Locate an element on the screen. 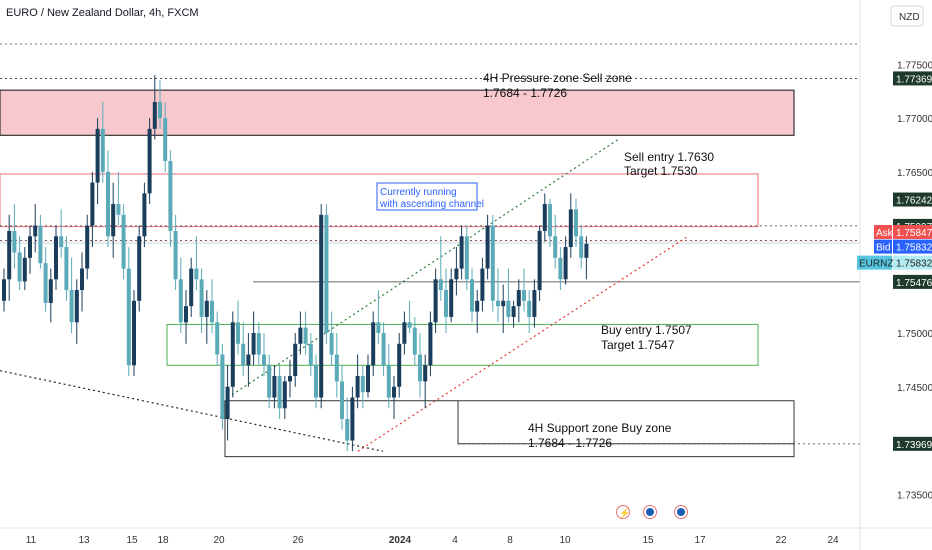 The width and height of the screenshot is (932, 550). price-badge-label: 1.76242 is located at coordinates (914, 201).